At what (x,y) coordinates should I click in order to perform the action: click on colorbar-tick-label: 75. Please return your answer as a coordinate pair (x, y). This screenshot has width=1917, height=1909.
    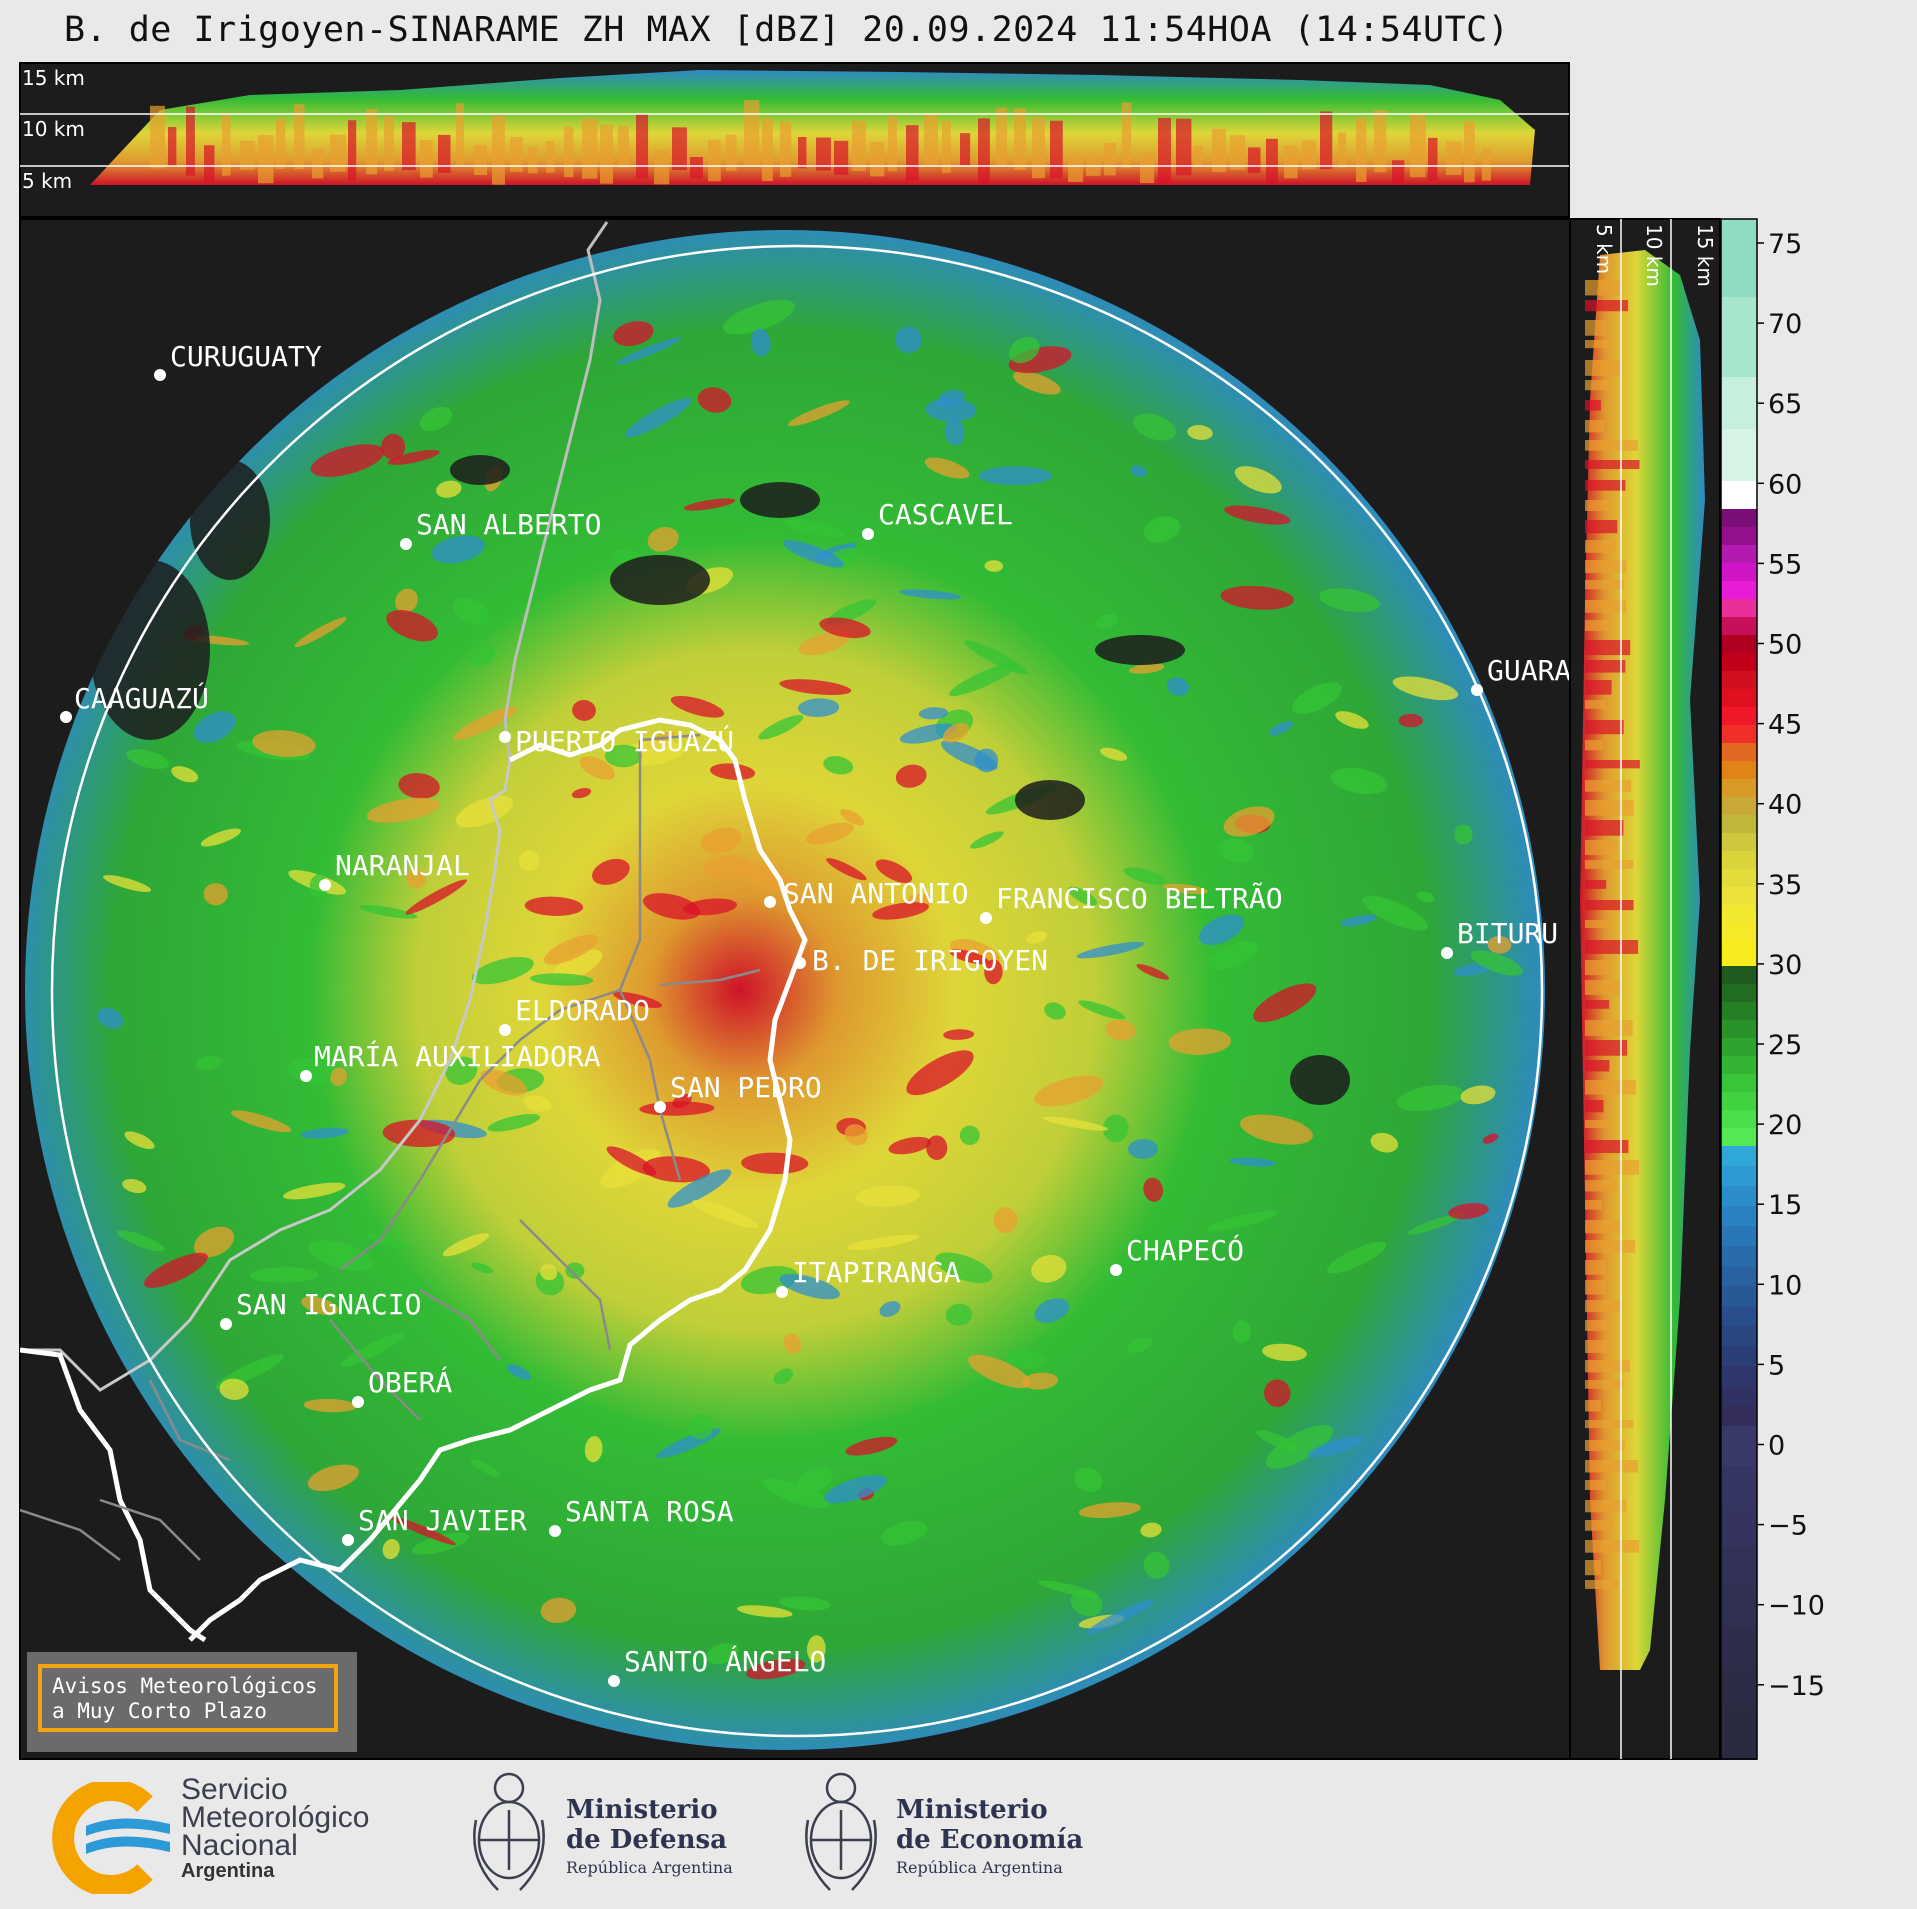
    Looking at the image, I should click on (1785, 244).